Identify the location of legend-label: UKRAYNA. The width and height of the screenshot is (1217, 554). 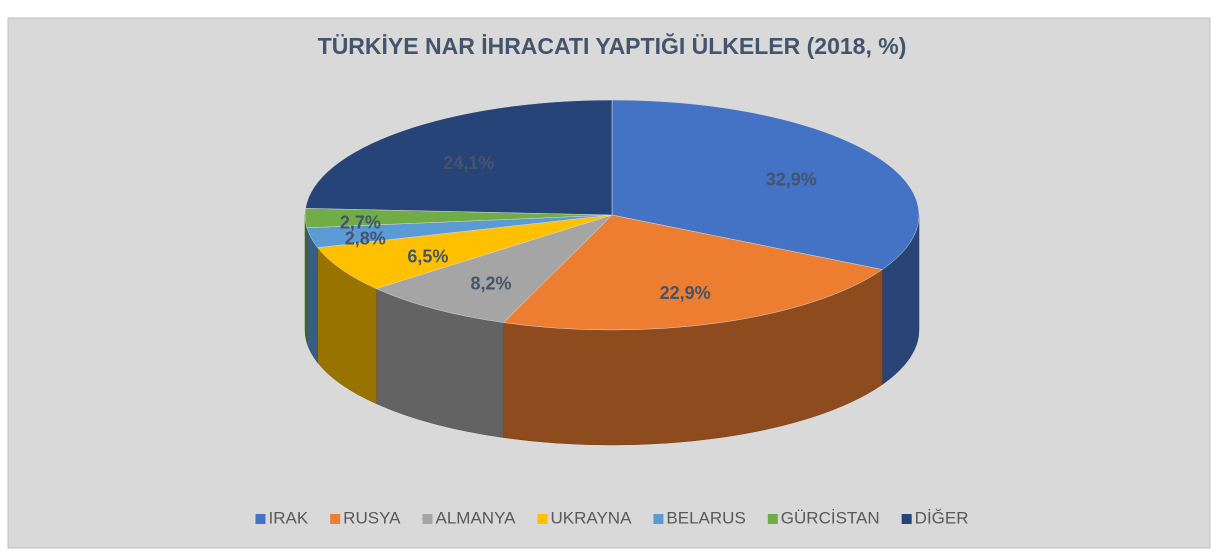
(591, 517).